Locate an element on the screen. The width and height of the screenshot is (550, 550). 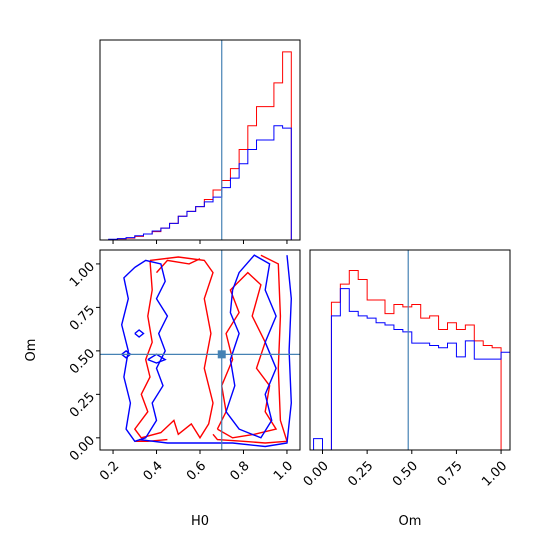
axes-frame is located at coordinates (410, 350).